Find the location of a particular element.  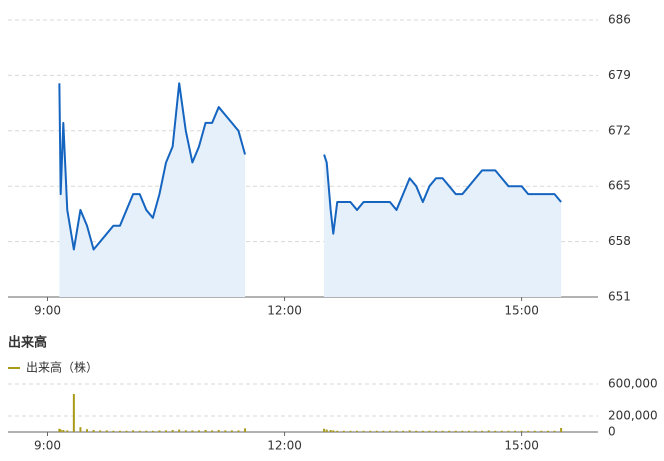

y-tick-label: 0 is located at coordinates (612, 432).